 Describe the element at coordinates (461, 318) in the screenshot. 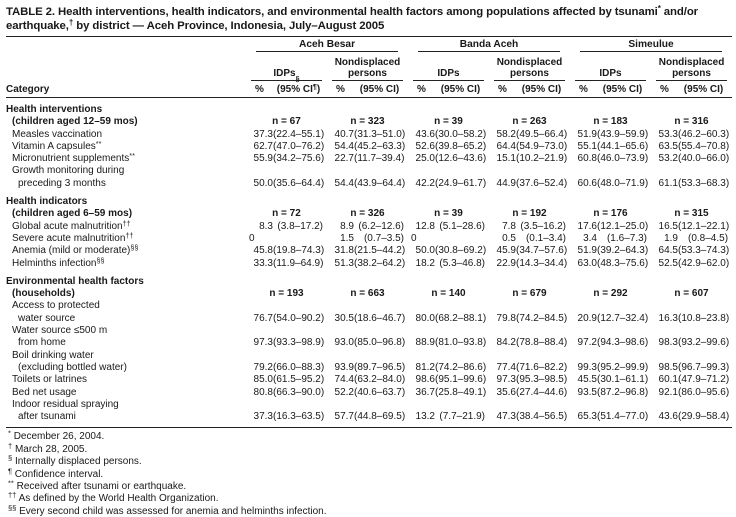

I see `ci-value: (68.2–88.1)` at that location.